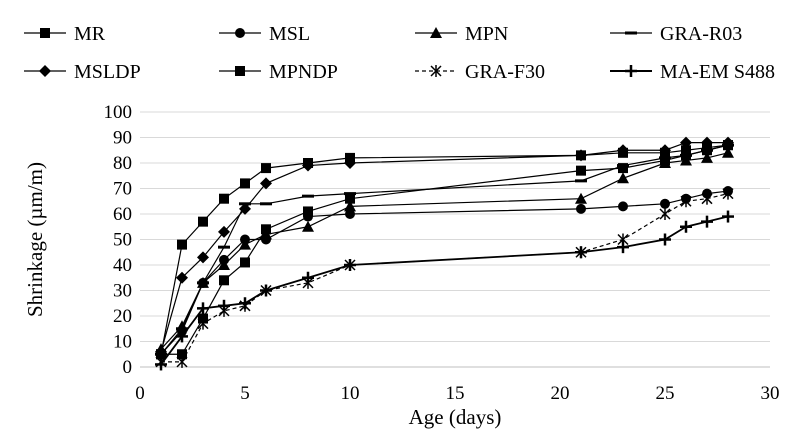 The image size is (800, 434). What do you see at coordinates (122, 265) in the screenshot?
I see `y-tick-label: 40` at bounding box center [122, 265].